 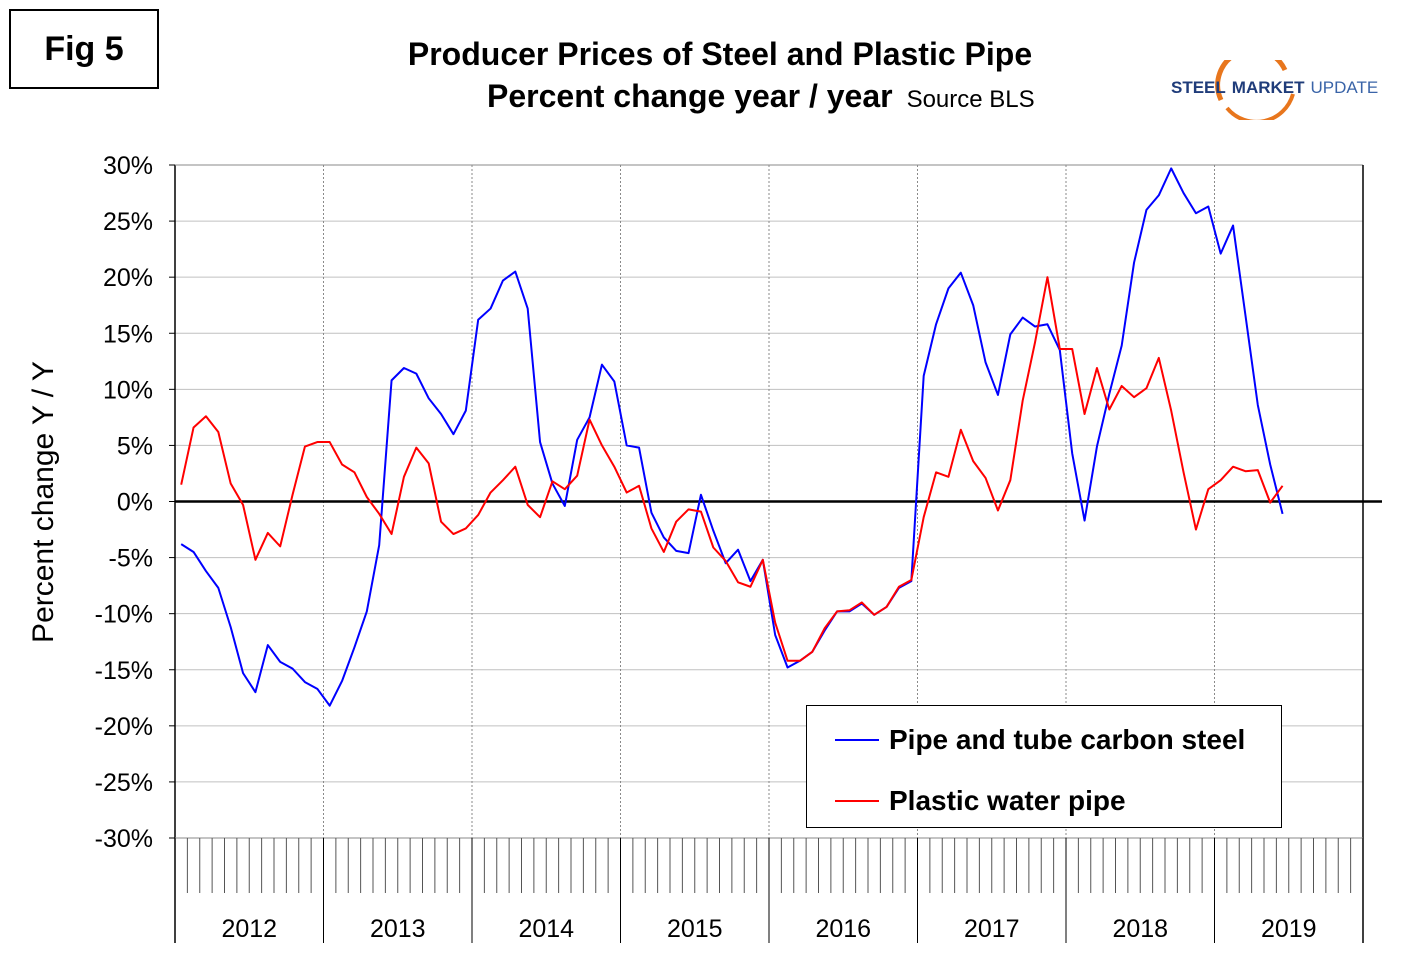 What do you see at coordinates (124, 671) in the screenshot?
I see `y-tick-label: -15%` at bounding box center [124, 671].